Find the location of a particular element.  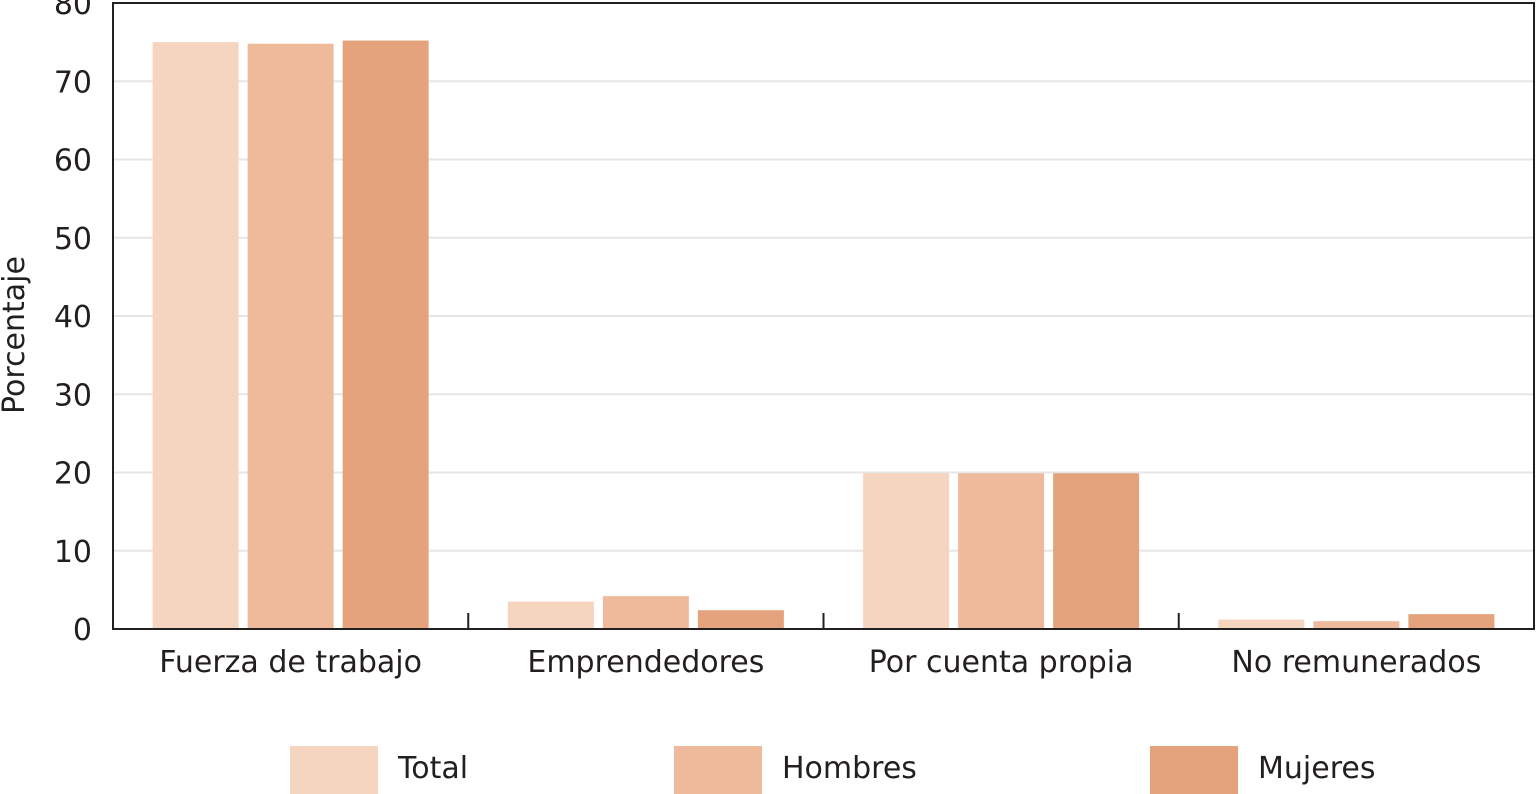

legend: Total Hombres Mujeres is located at coordinates (832, 770).